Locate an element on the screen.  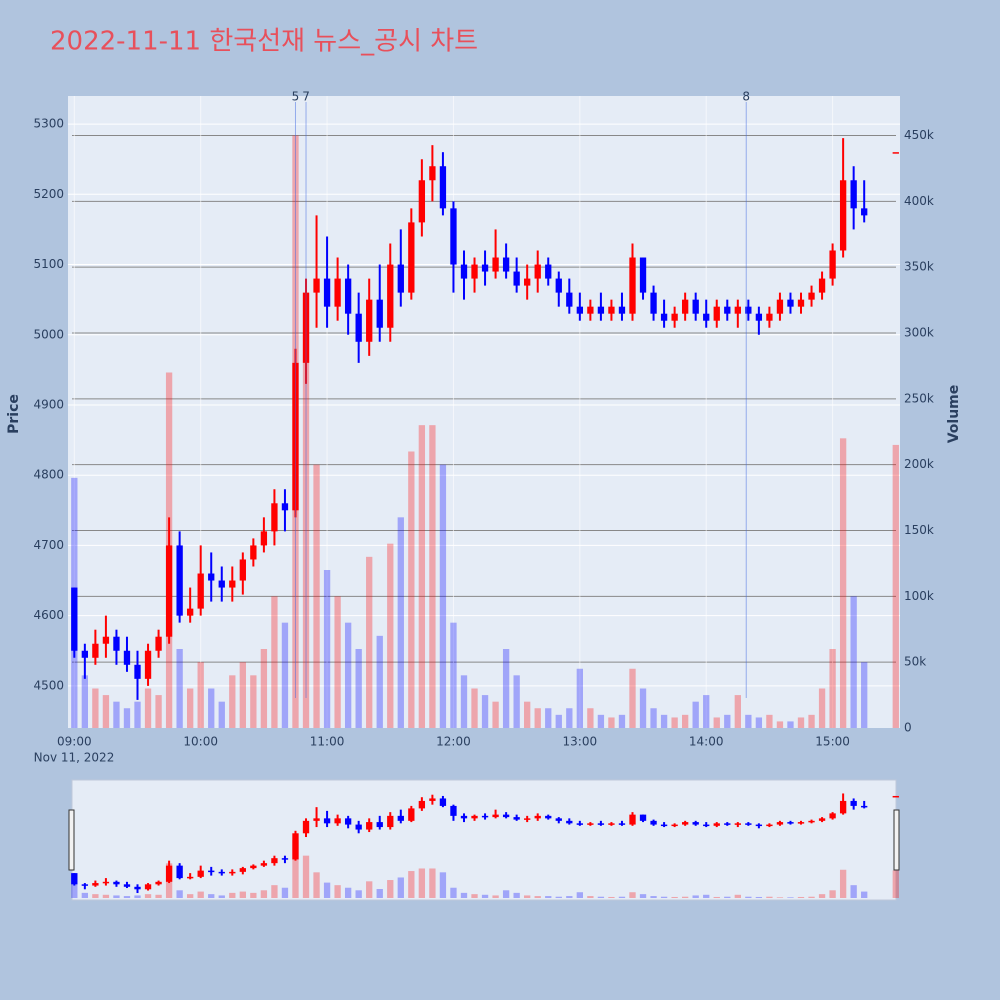
range-handle-right is located at coordinates (896, 840).